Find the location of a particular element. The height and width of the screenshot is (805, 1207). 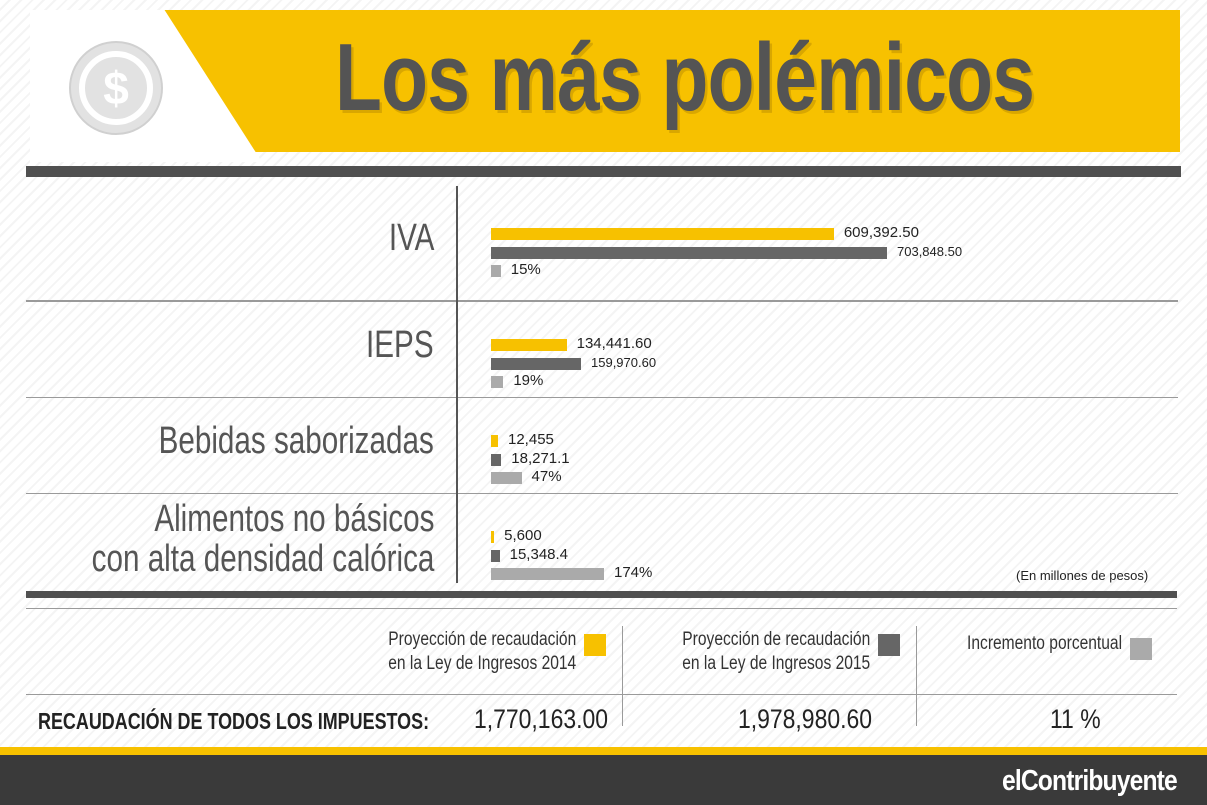

legend-label-line: en la Ley de Ingresos 2015 is located at coordinates (776, 663).